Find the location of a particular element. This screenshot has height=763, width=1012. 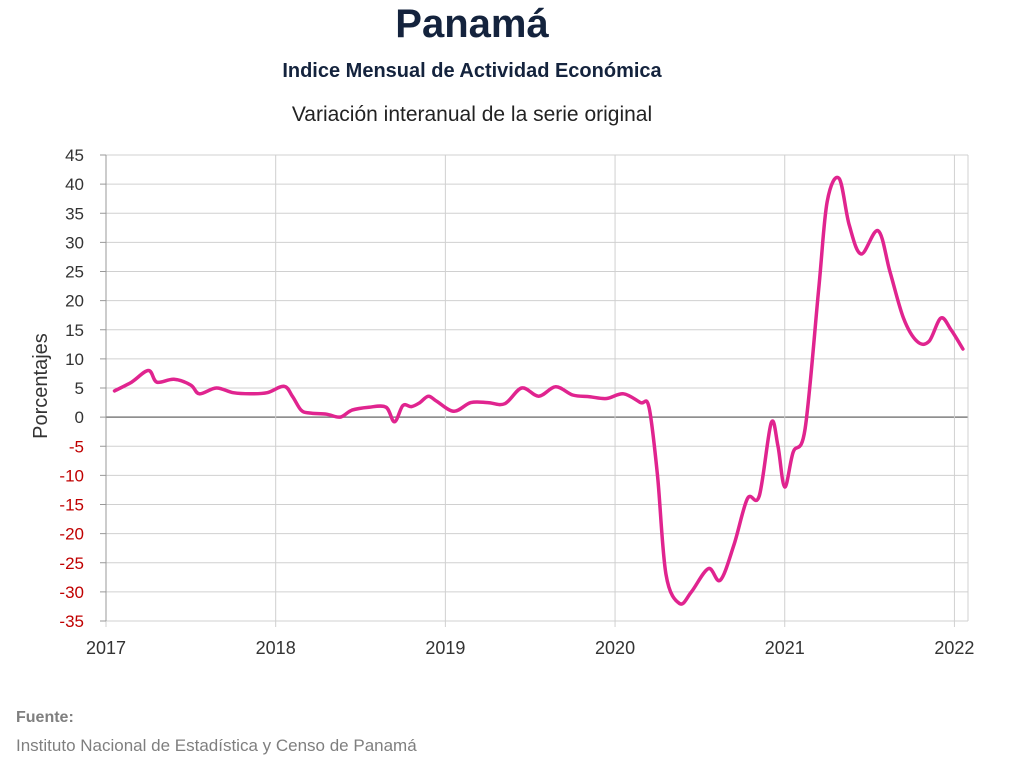

x-tick-label: 2020 is located at coordinates (615, 648).